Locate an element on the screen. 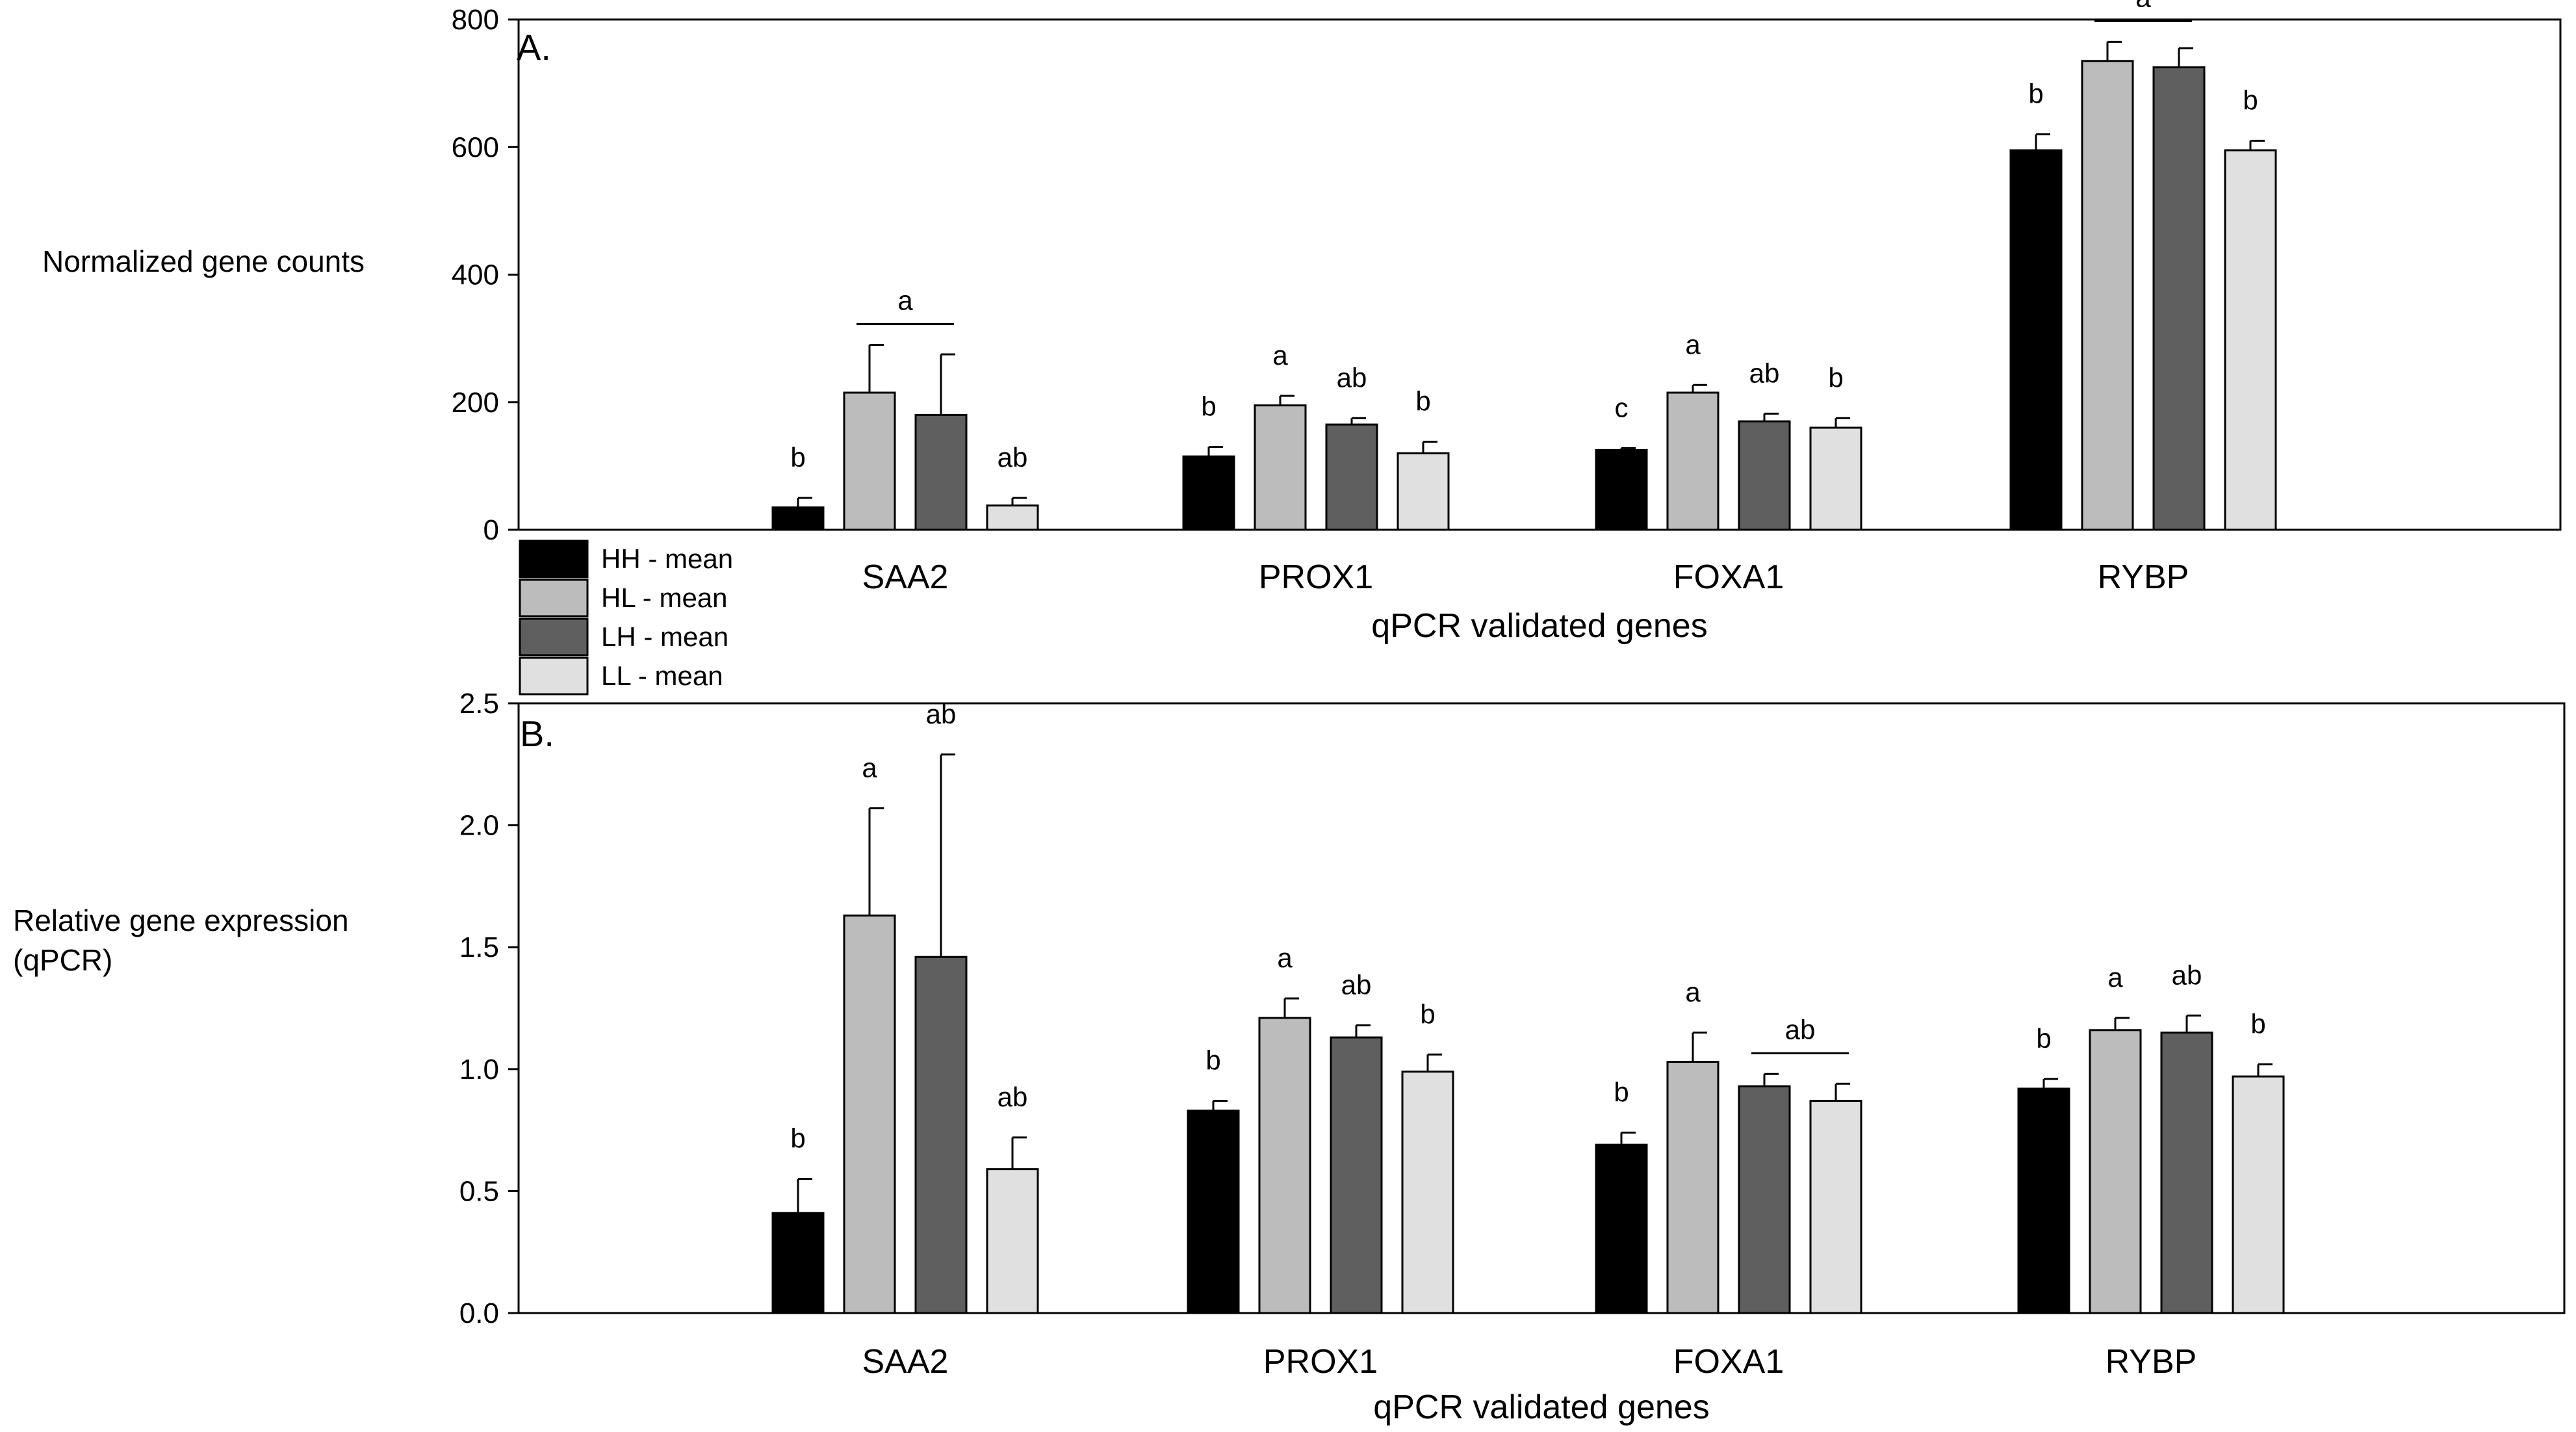 The image size is (2576, 1432). legend-label: HL - mean is located at coordinates (664, 597).